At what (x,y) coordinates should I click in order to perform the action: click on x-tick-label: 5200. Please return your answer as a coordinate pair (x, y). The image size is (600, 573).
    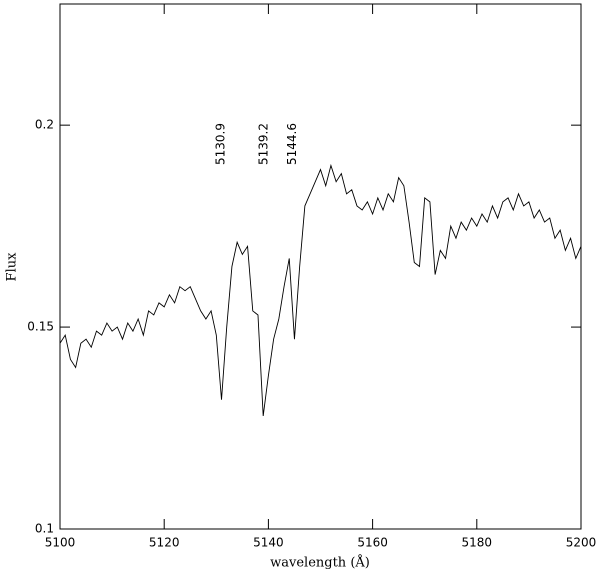
    Looking at the image, I should click on (581, 543).